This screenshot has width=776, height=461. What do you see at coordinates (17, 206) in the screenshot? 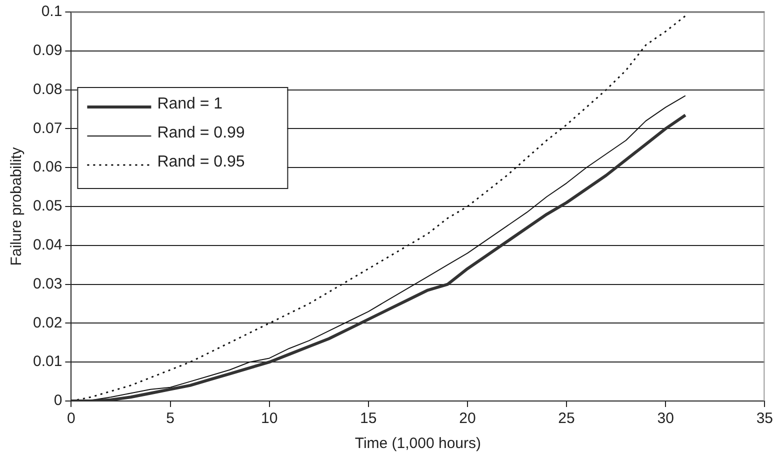
I see `y-axis-title: Failure probability` at bounding box center [17, 206].